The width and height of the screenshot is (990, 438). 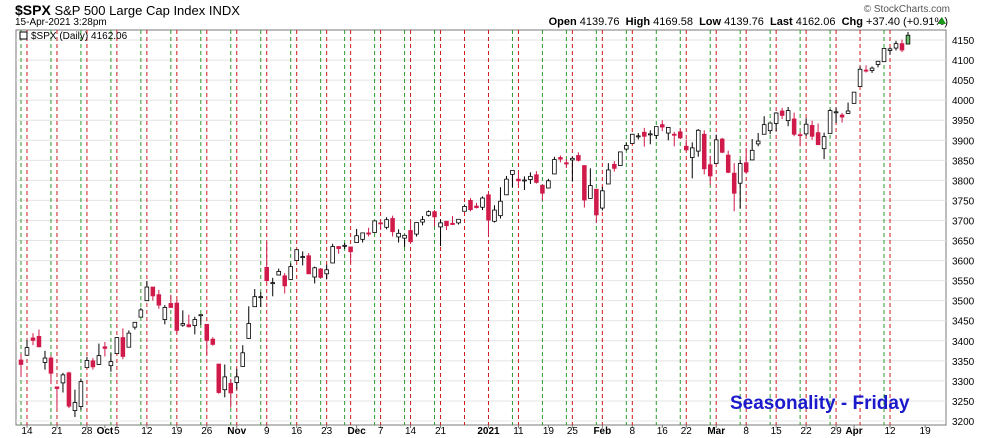 What do you see at coordinates (236, 431) in the screenshot?
I see `x-tick-label: Nov` at bounding box center [236, 431].